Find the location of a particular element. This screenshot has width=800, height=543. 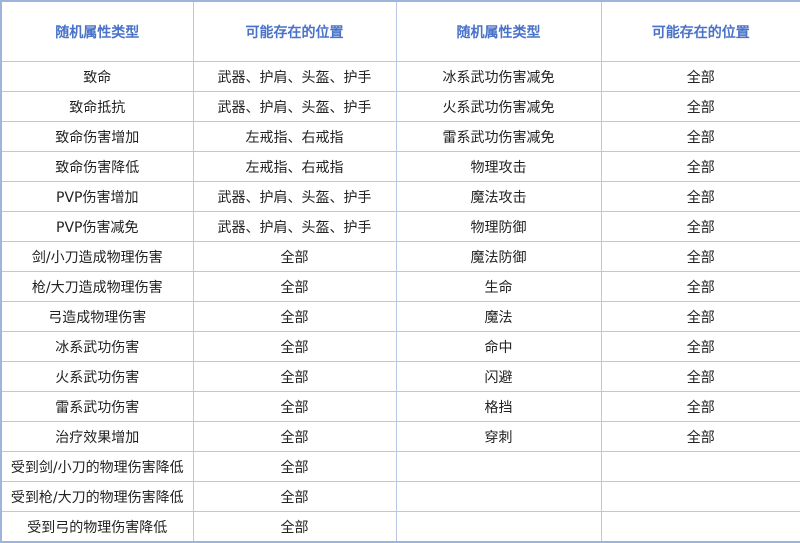

table-row: PVP伤害减免 武器、护肩、头盔、护手 物理防御 全部 is located at coordinates (400, 226).